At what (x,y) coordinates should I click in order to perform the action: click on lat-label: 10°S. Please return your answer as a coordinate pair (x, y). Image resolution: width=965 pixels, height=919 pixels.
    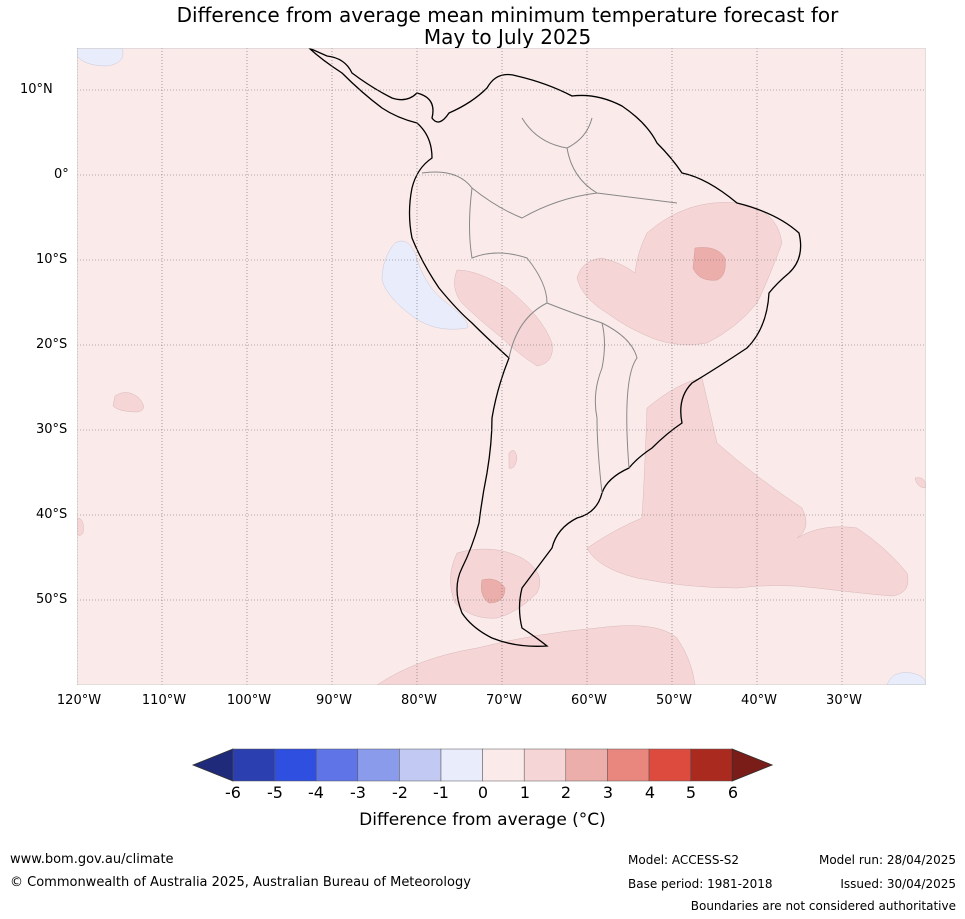
    Looking at the image, I should click on (52, 259).